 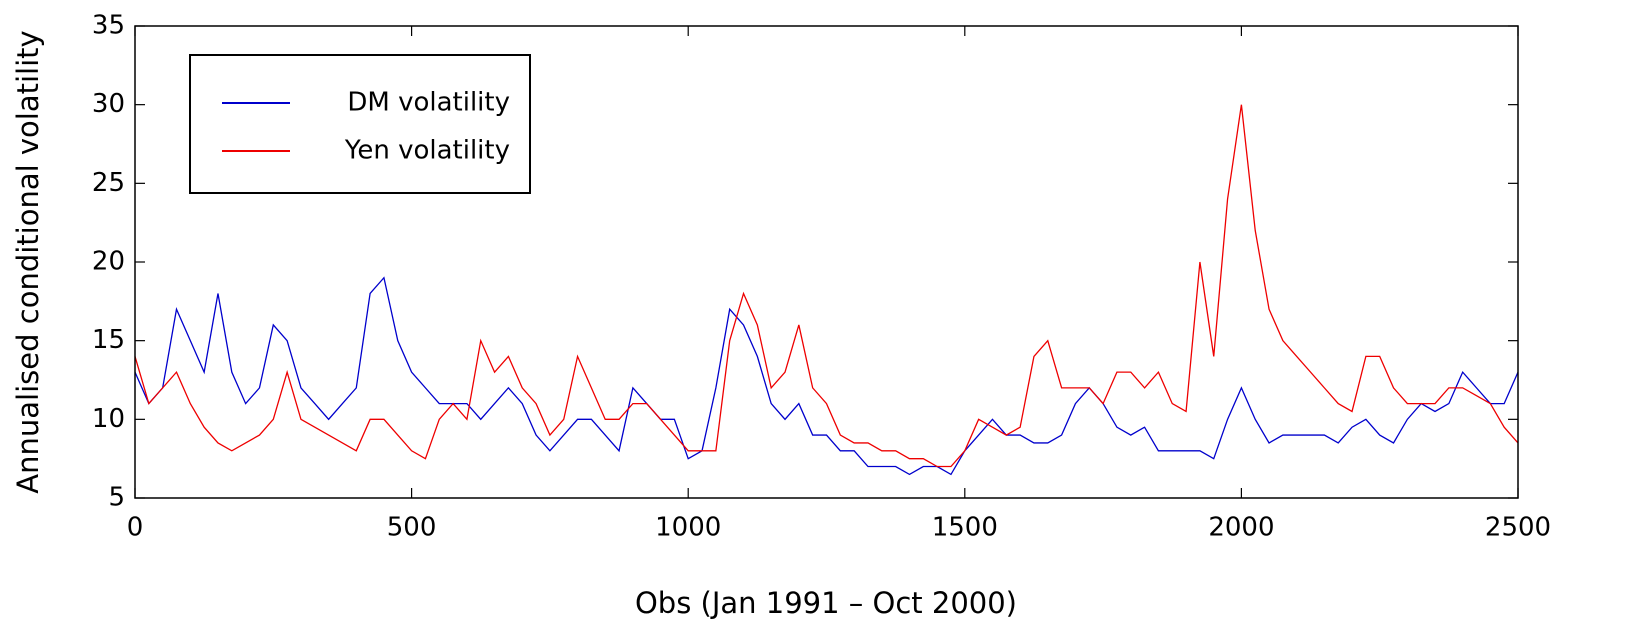 I want to click on y-tick-label: 10, so click(x=108, y=419).